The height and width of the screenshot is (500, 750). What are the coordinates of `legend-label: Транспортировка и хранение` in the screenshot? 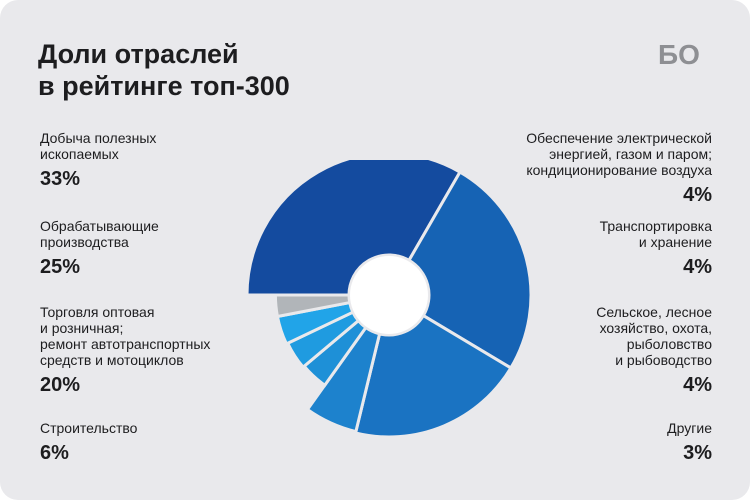 It's located at (592, 234).